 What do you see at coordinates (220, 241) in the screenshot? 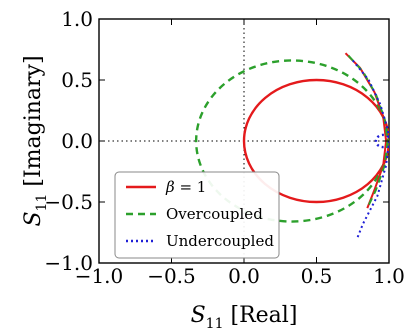
I see `legend-label-undercoupled: Undercoupled` at bounding box center [220, 241].